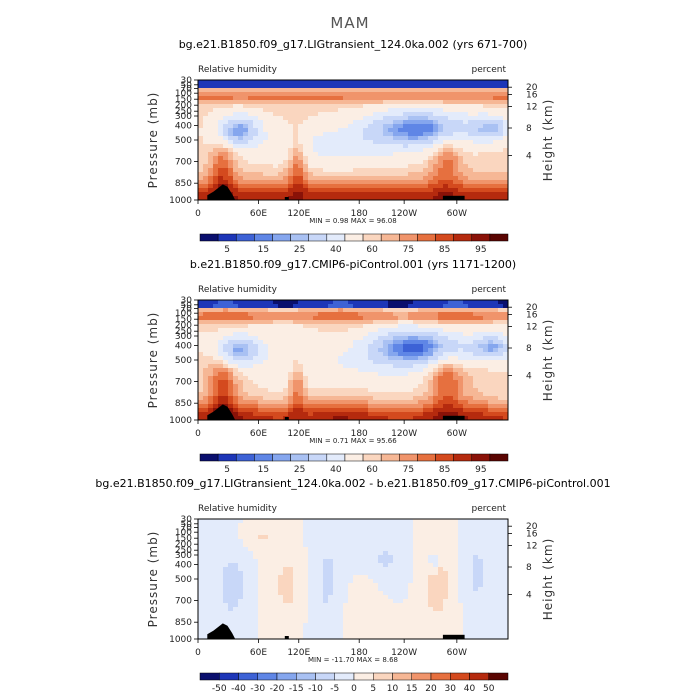 This screenshot has width=700, height=700. What do you see at coordinates (408, 237) in the screenshot?
I see `colorbar-swatch` at bounding box center [408, 237].